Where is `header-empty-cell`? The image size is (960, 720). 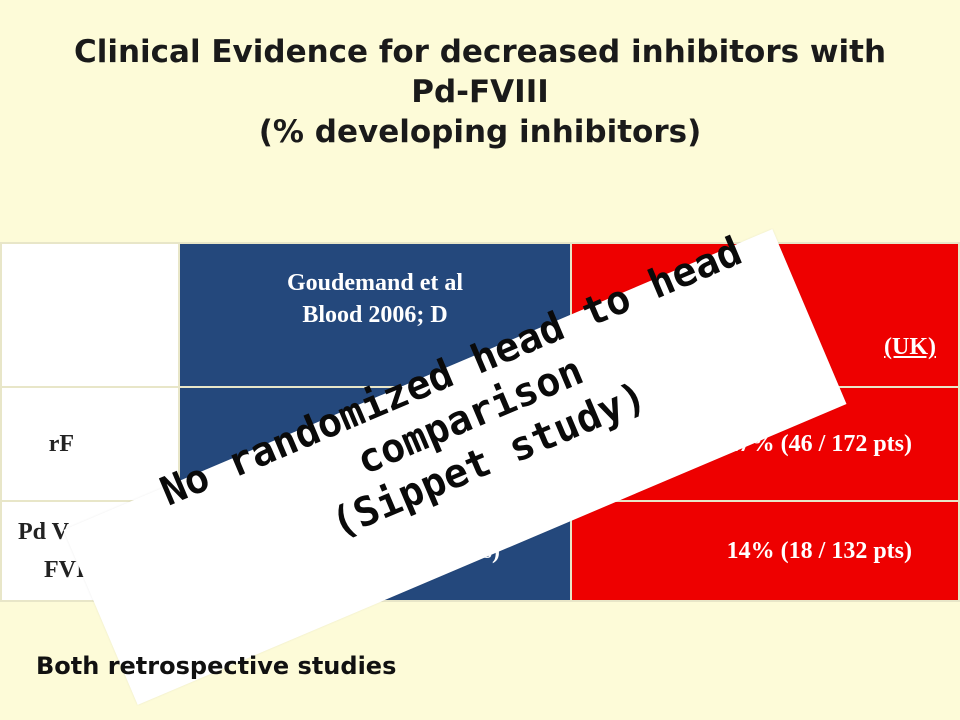
header-empty-cell is located at coordinates (90, 315).